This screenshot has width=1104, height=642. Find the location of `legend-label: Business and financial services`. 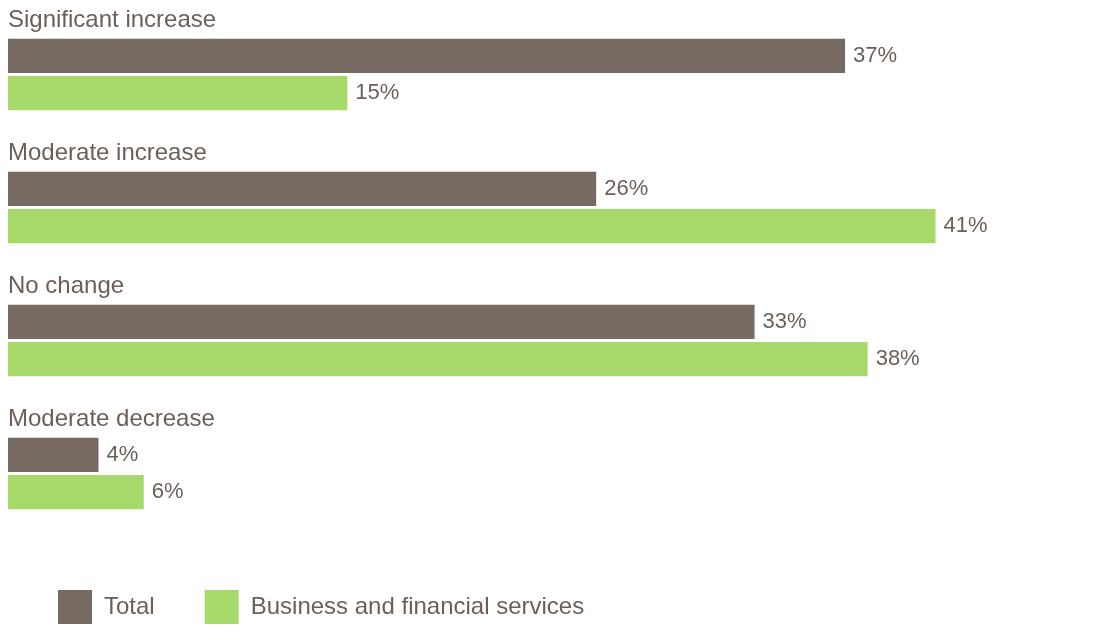

legend-label: Business and financial services is located at coordinates (417, 605).